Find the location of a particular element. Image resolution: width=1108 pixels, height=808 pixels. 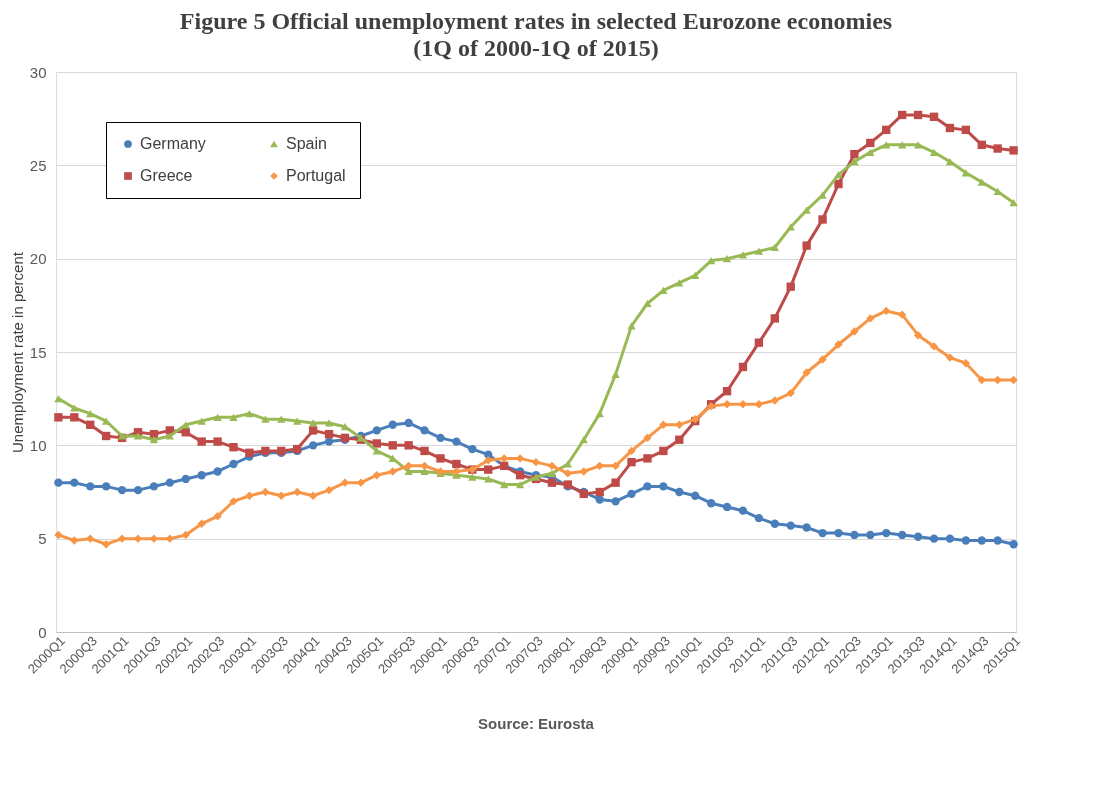

legend-label: Portugal is located at coordinates (316, 175).